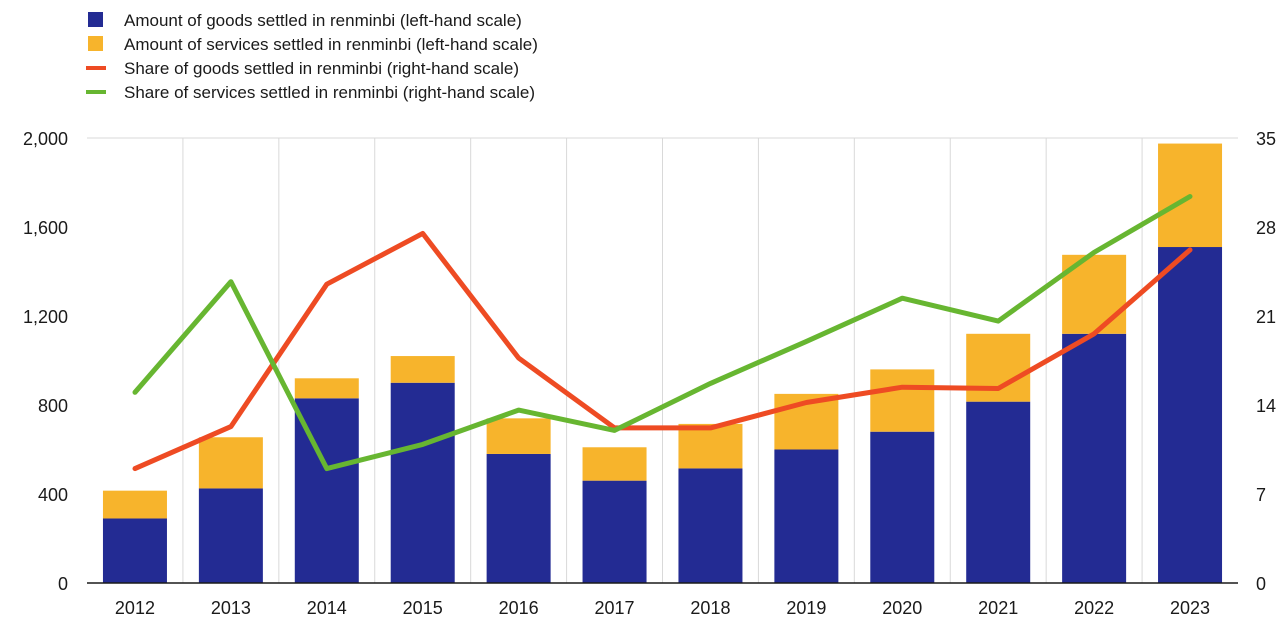 This screenshot has width=1288, height=619. Describe the element at coordinates (63, 584) in the screenshot. I see `left-tick-label: 0` at that location.